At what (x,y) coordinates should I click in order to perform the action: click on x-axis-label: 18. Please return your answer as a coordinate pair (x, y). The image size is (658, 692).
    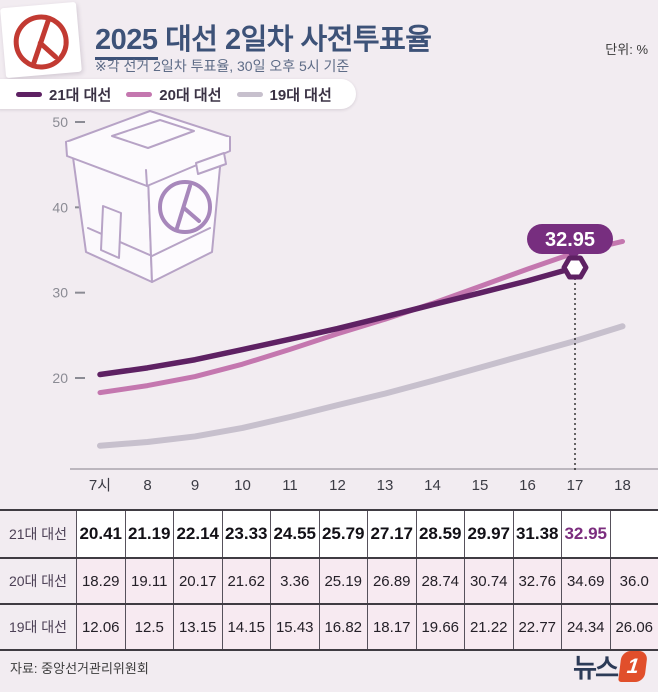
    Looking at the image, I should click on (622, 485).